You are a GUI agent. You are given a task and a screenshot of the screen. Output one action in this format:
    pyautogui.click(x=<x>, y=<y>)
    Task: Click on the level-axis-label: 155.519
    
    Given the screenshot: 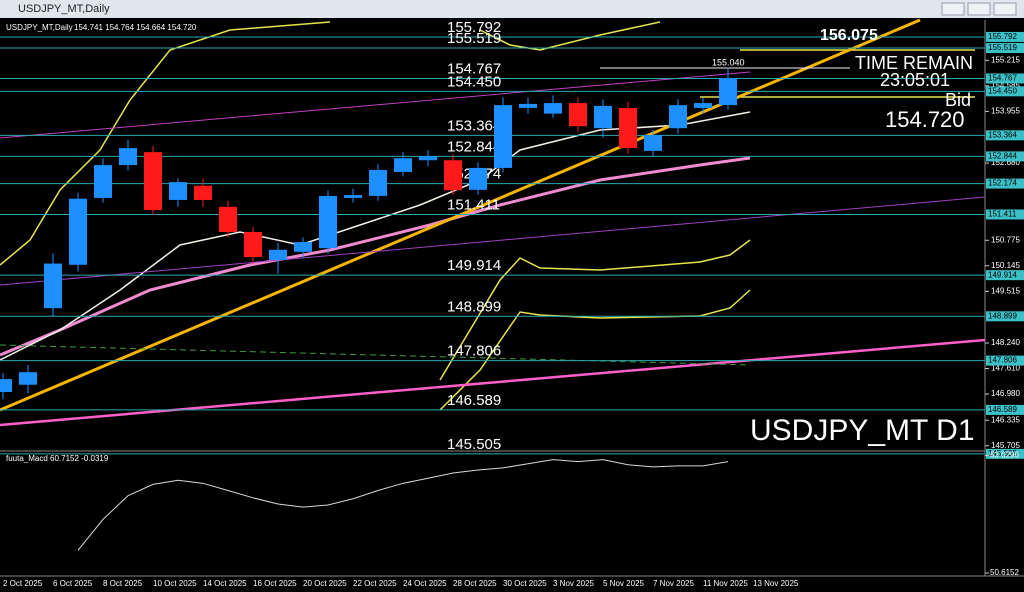 What is the action you would take?
    pyautogui.click(x=1002, y=47)
    